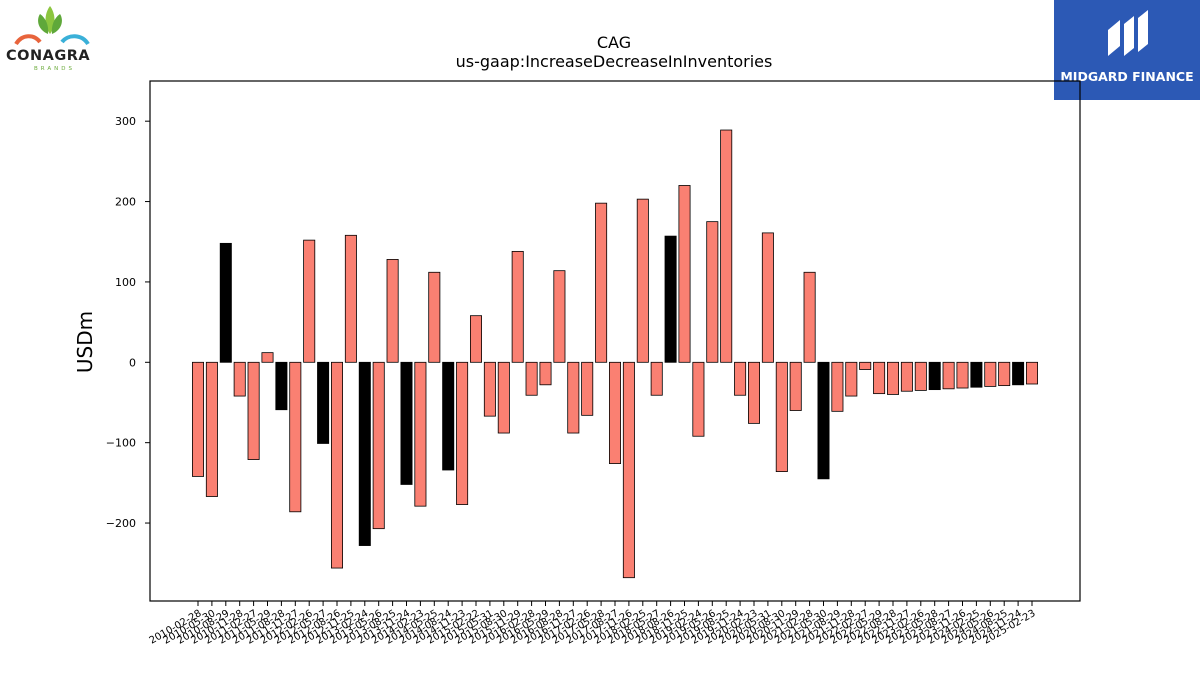  Describe the element at coordinates (128, 322) in the screenshot. I see `y-axis-ticks: −200 −100 0 100 200 300` at that location.